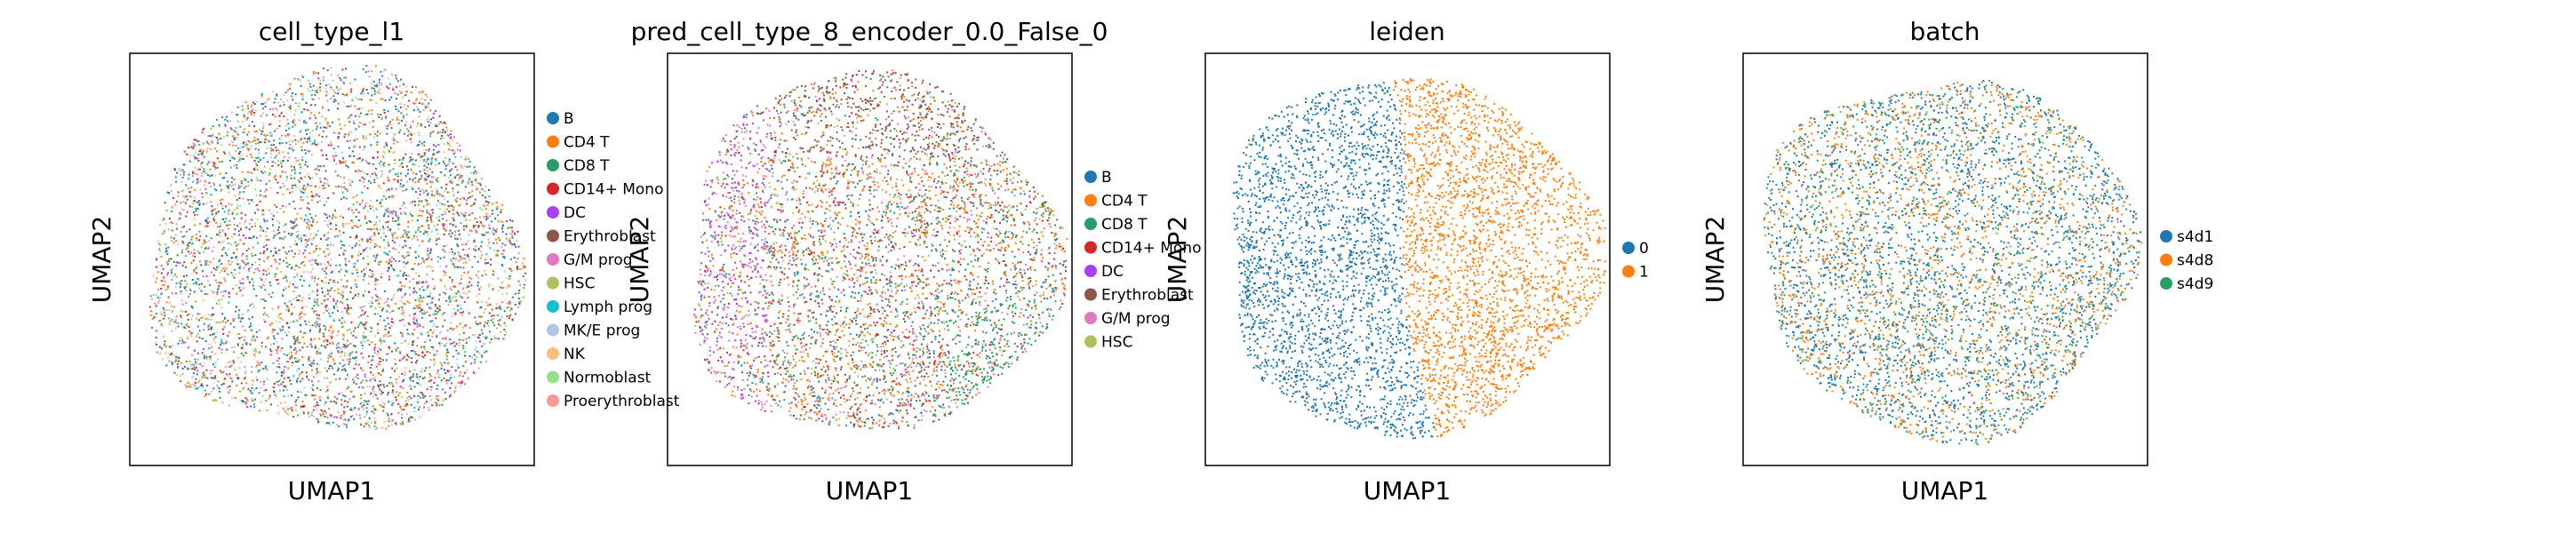 The width and height of the screenshot is (2576, 533). Describe the element at coordinates (575, 354) in the screenshot. I see `legend-label: NK` at that location.